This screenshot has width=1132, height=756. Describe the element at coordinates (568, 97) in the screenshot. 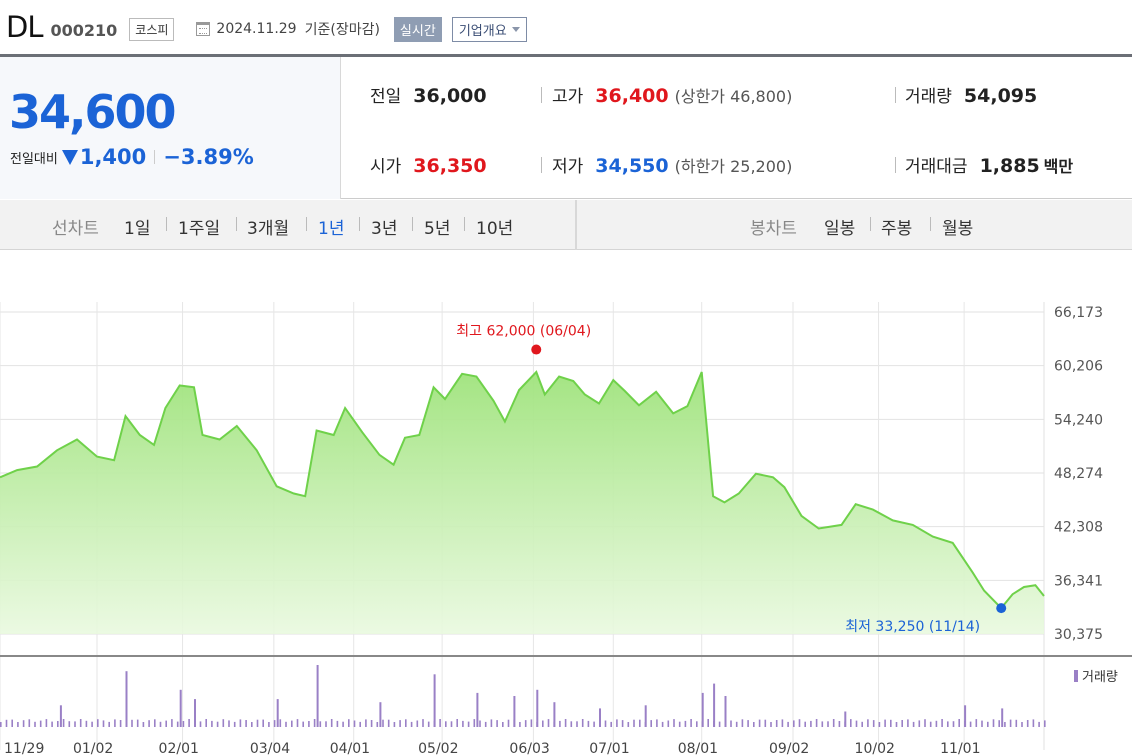

I see `high-label: 고가` at that location.